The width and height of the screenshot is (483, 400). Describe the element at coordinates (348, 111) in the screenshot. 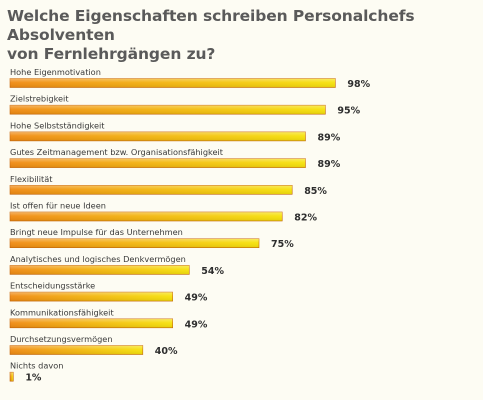

I see `value-label: 95%` at that location.